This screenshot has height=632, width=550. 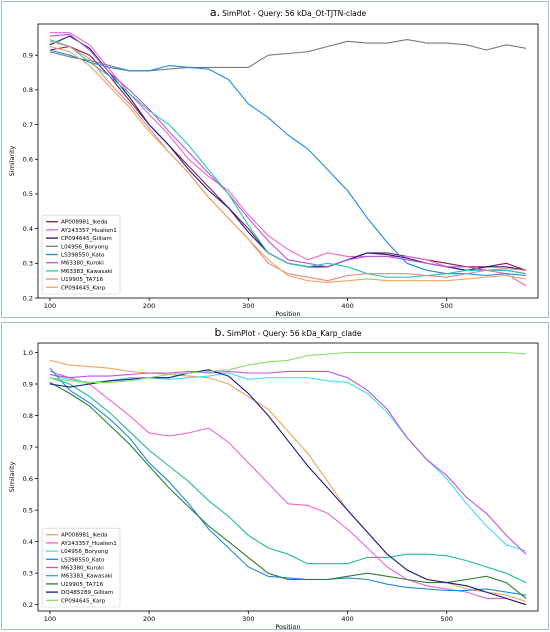 I want to click on chart-title: b. SimPlot - Query: 56 kDa_Karp_clade, so click(x=288, y=332).